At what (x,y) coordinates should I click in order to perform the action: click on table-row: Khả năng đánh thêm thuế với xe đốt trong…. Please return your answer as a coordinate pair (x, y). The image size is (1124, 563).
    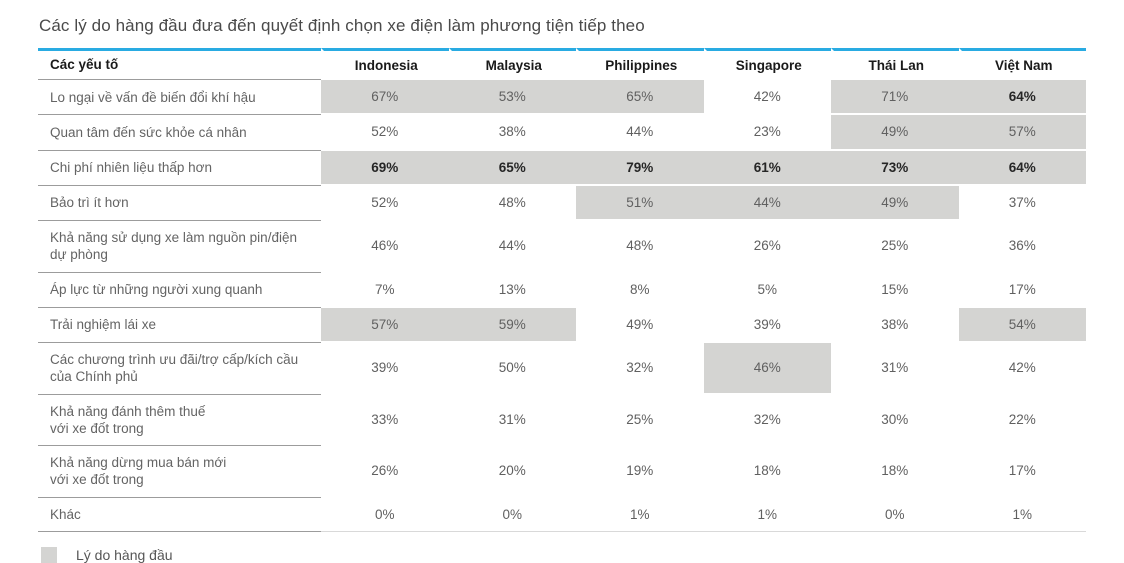
    Looking at the image, I should click on (562, 420).